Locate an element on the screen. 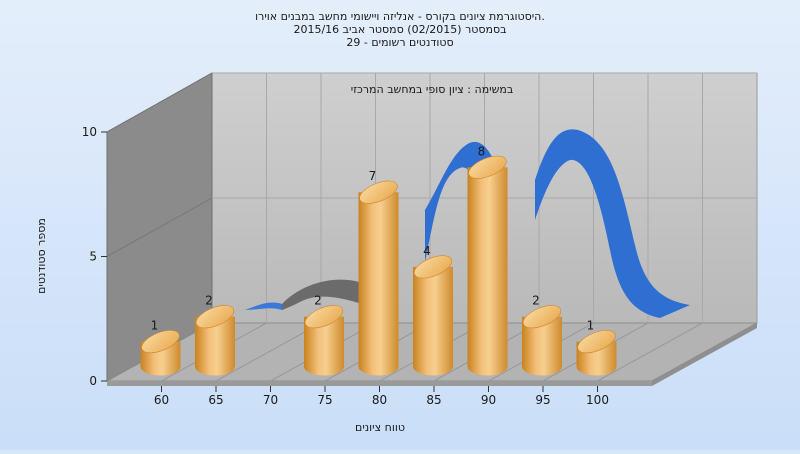 This screenshot has height=454, width=800. x-tick-label: 80 is located at coordinates (379, 400).